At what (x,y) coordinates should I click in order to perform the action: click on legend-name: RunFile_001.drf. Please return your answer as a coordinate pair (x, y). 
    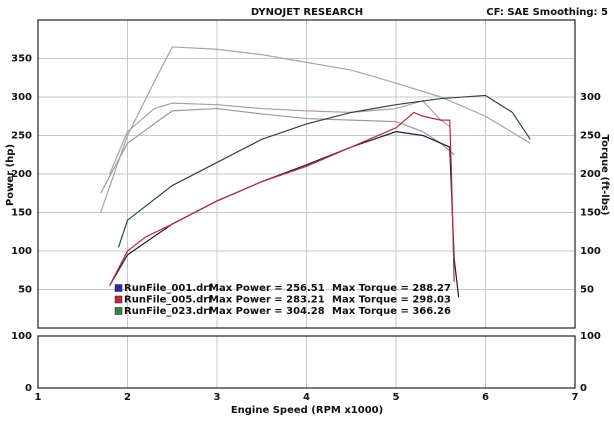
    Looking at the image, I should click on (168, 288).